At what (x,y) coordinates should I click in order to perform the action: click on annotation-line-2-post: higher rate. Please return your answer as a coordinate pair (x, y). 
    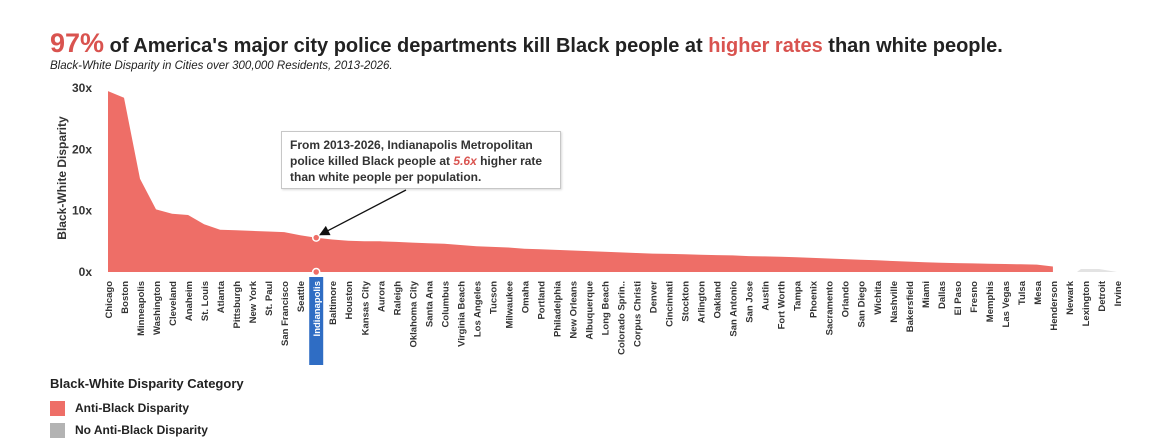
    Looking at the image, I should click on (509, 161).